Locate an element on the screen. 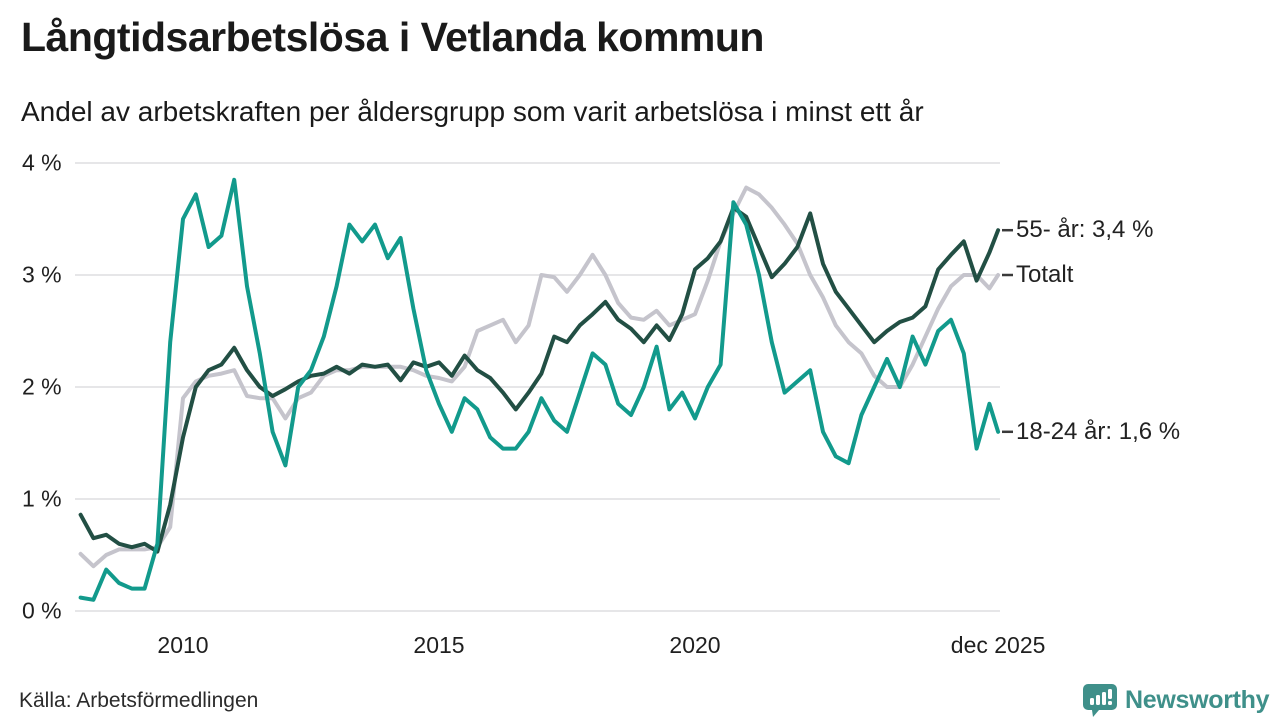 The width and height of the screenshot is (1280, 720). newsworthy-logo-icon is located at coordinates (1100, 700).